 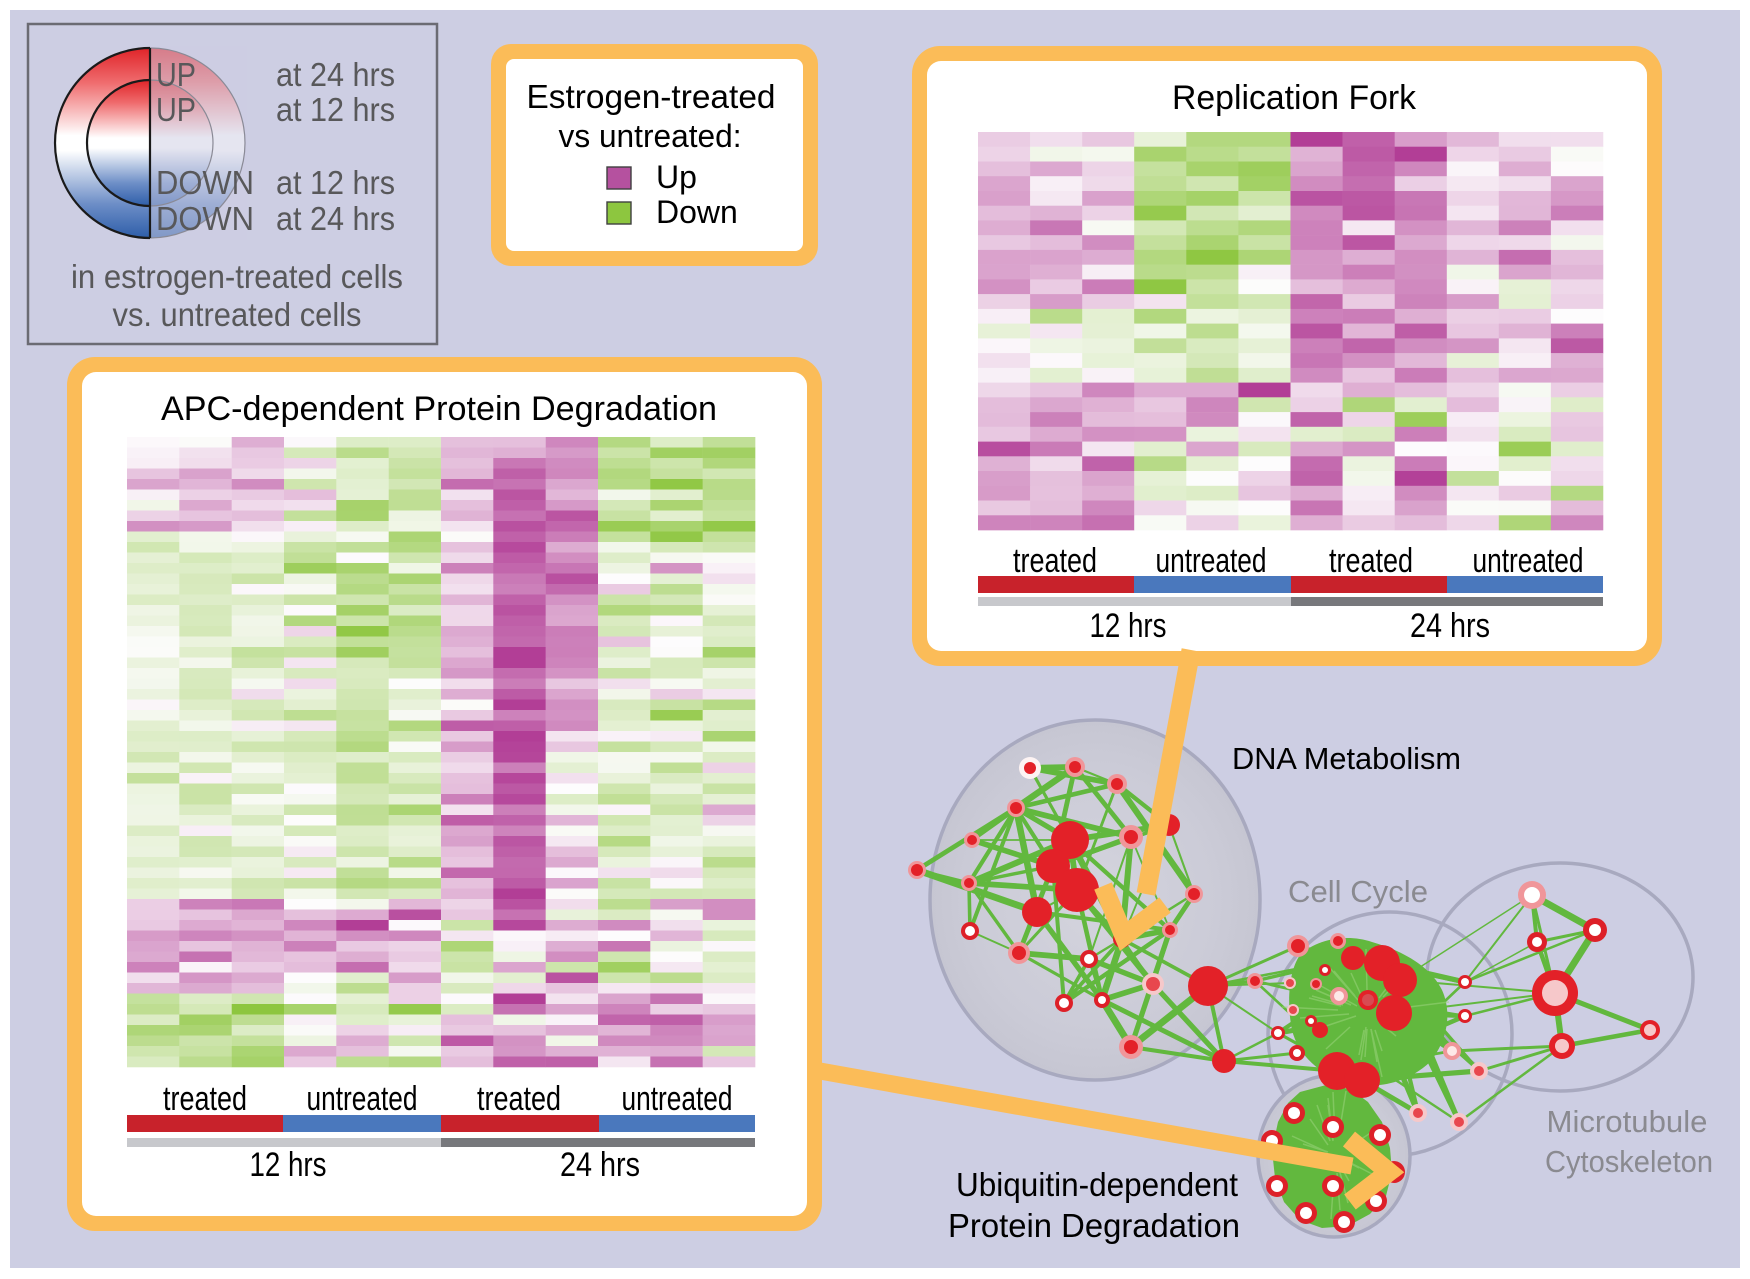 I want to click on svg-text: Protein Degradation, so click(x=1094, y=1225).